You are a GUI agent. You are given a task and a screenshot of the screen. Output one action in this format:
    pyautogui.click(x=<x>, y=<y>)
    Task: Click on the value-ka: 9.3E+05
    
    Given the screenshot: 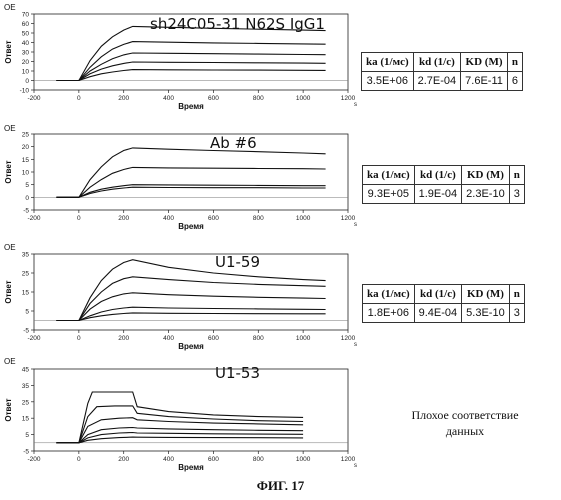 What is the action you would take?
    pyautogui.click(x=389, y=194)
    